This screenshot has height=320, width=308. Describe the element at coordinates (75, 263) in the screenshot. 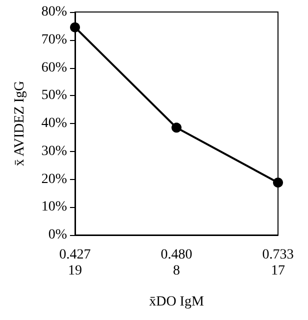

I see `x-tick-label: 0.427 19` at that location.